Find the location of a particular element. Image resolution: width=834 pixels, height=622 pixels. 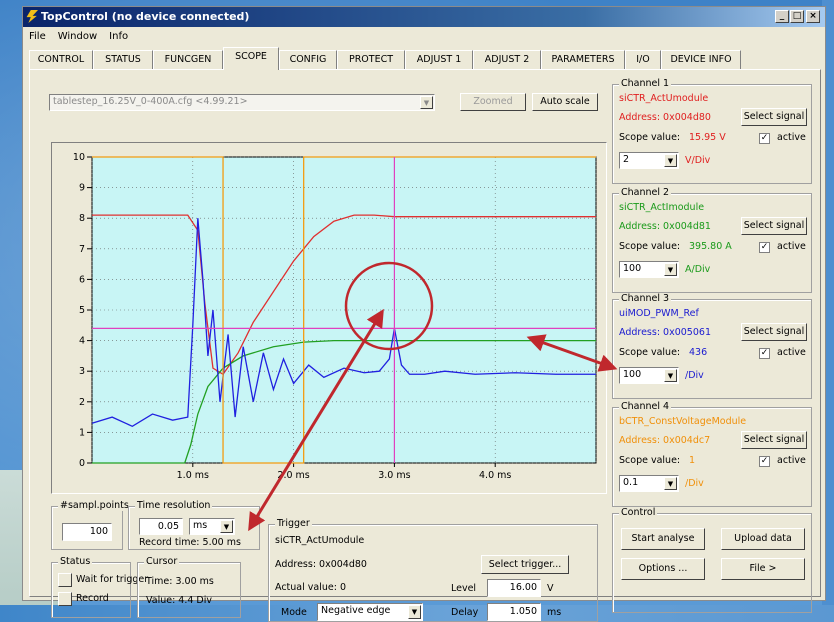

menu-file: File is located at coordinates (37, 36).